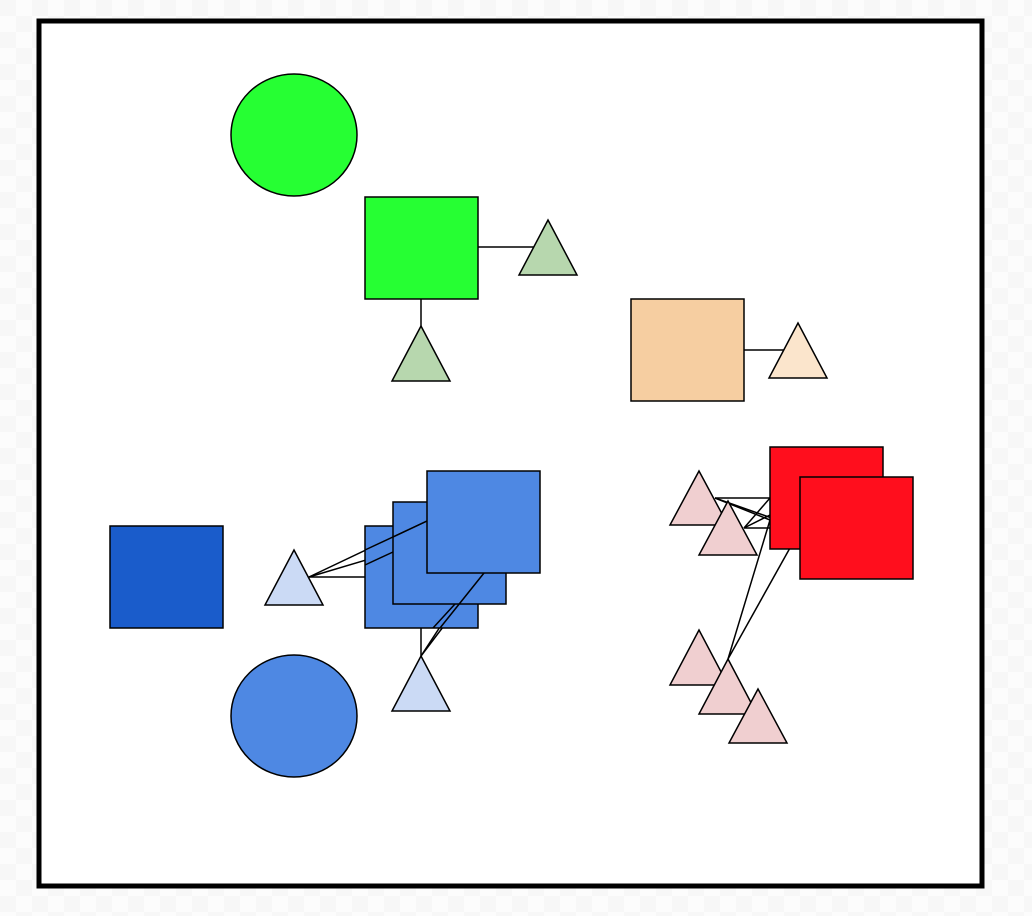 This screenshot has height=916, width=1032. I want to click on connector-red-1c, so click(742, 509).